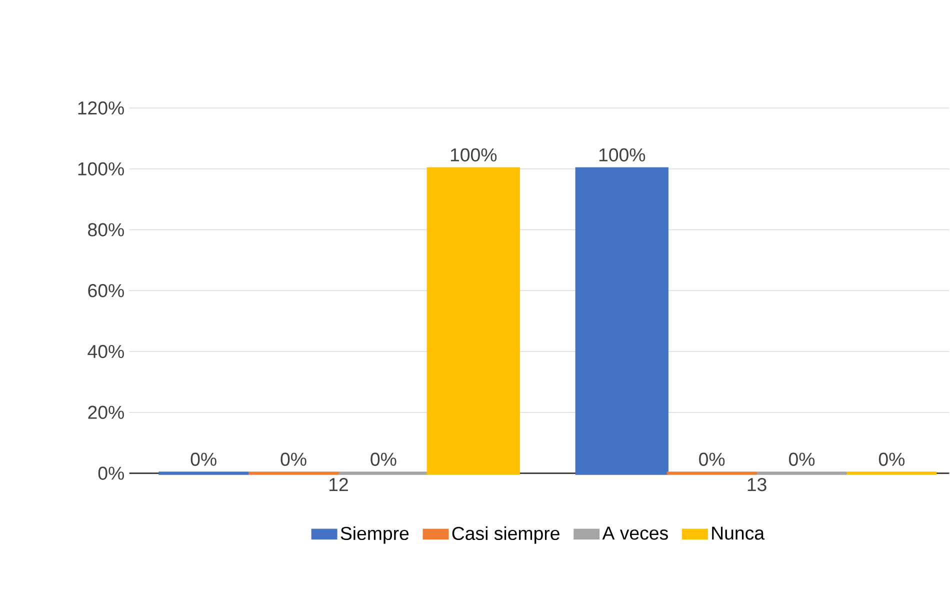 The width and height of the screenshot is (950, 600). I want to click on legend-label: A veces, so click(635, 533).